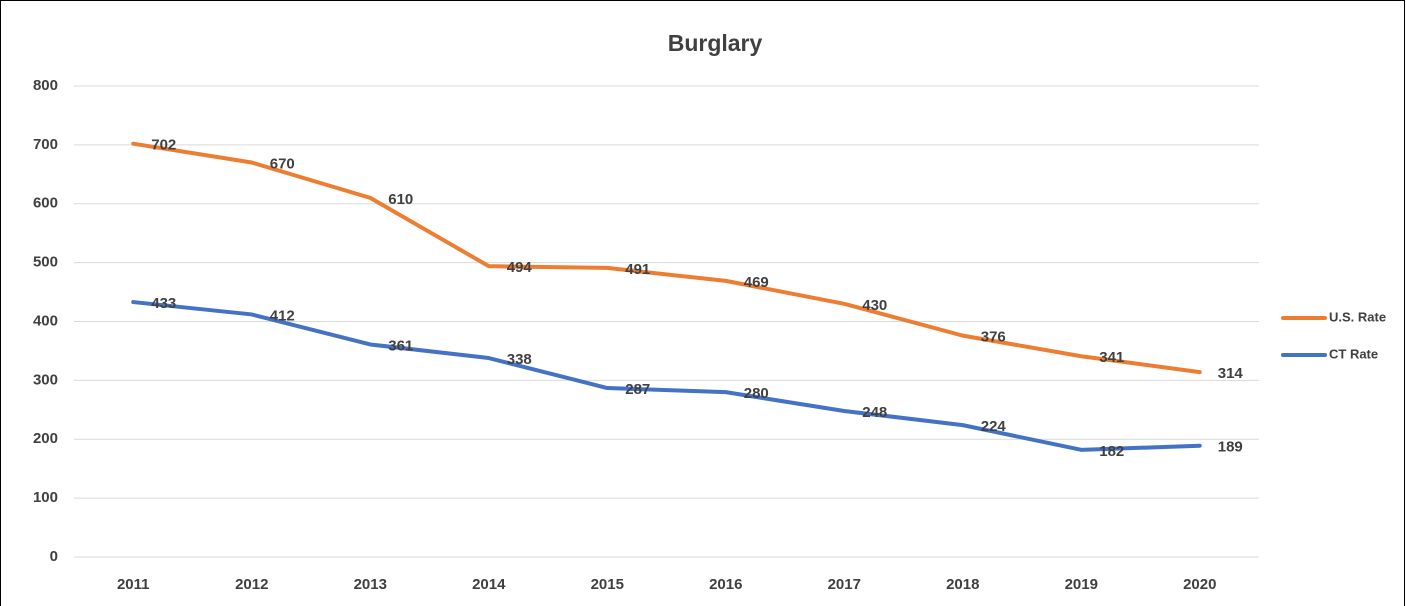 The height and width of the screenshot is (606, 1406). I want to click on legend-label: U.S. Rate, so click(1357, 316).